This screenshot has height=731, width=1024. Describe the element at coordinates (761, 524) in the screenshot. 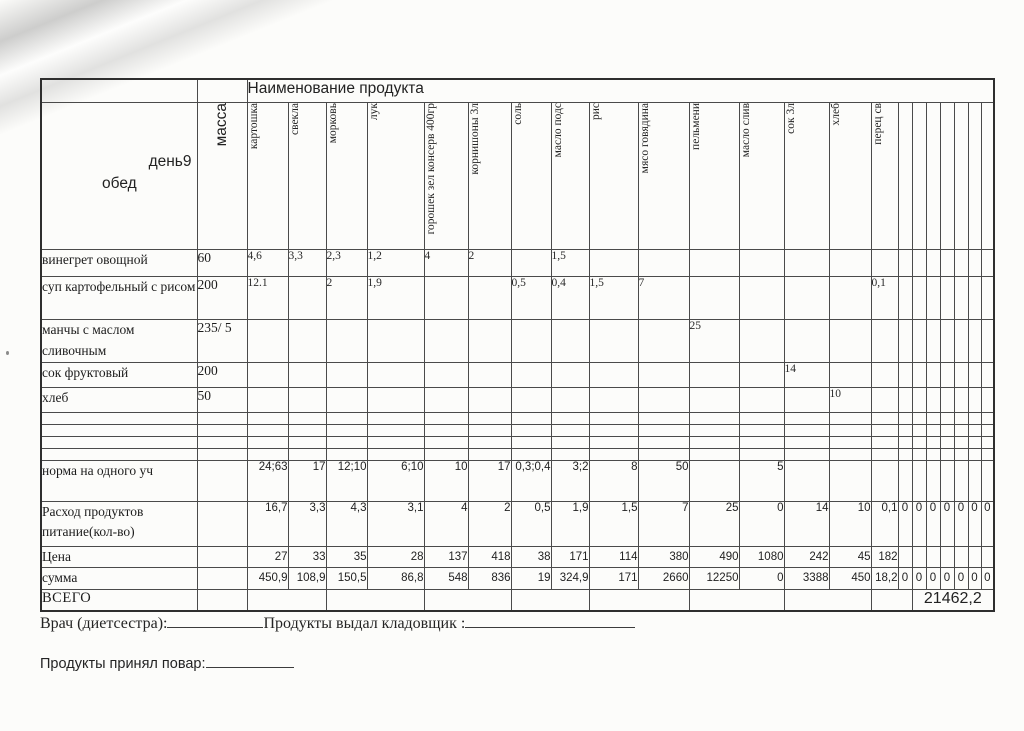

I see `consumption-value-cell: 0` at that location.